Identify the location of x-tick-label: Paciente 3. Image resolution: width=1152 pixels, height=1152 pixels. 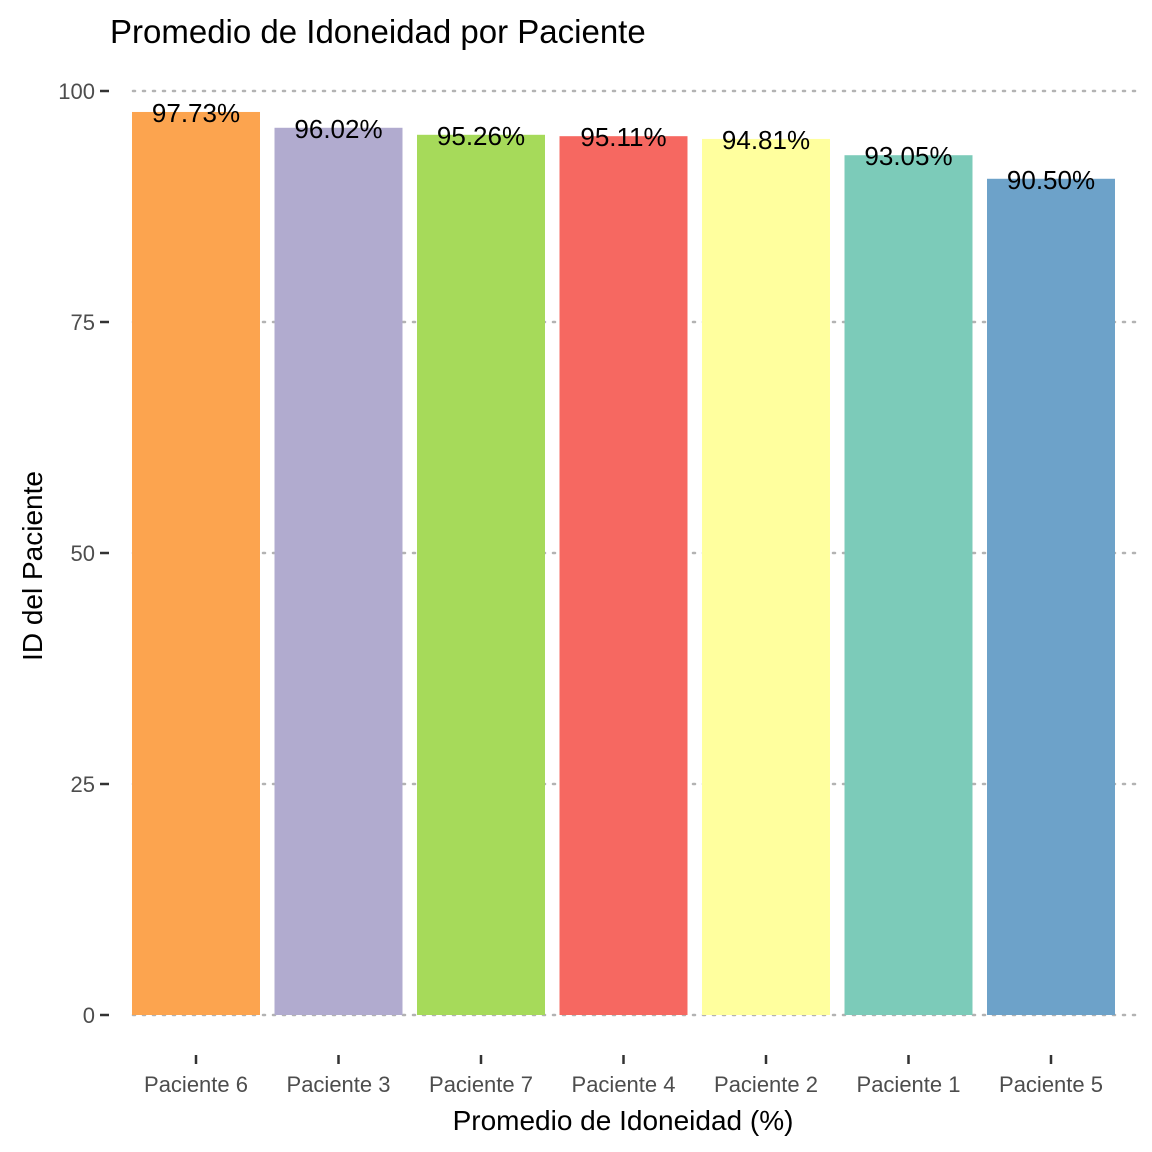
(339, 1084).